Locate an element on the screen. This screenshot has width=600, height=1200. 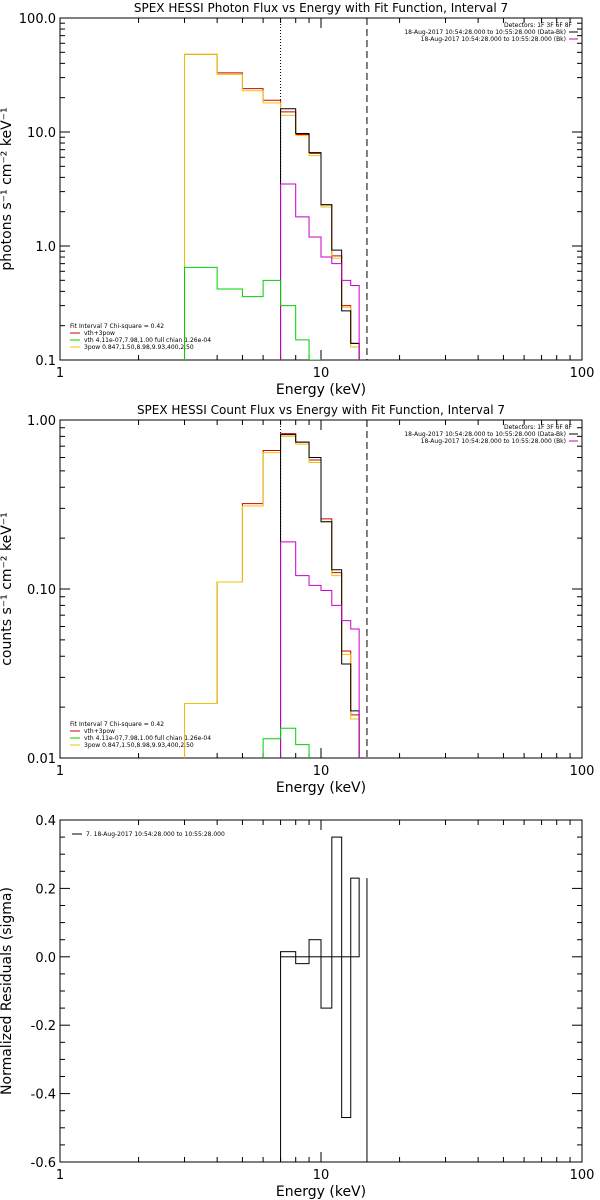
y-axis-label: photons s⁻¹ cm⁻² keV⁻¹ is located at coordinates (7, 188).